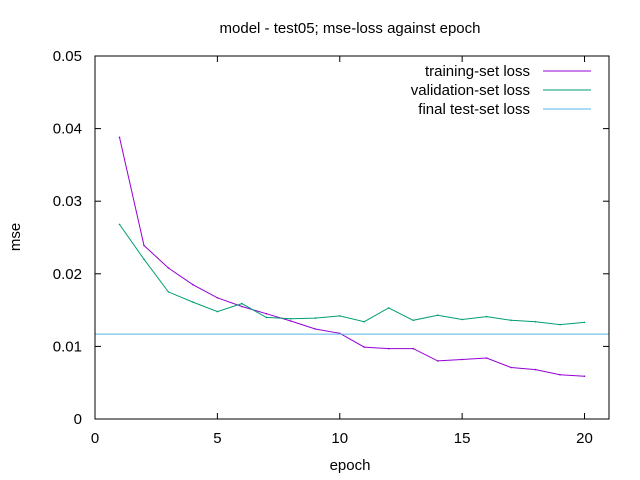 Image resolution: width=640 pixels, height=480 pixels. I want to click on chart-title: model - test05; mse-loss against epoch, so click(350, 28).